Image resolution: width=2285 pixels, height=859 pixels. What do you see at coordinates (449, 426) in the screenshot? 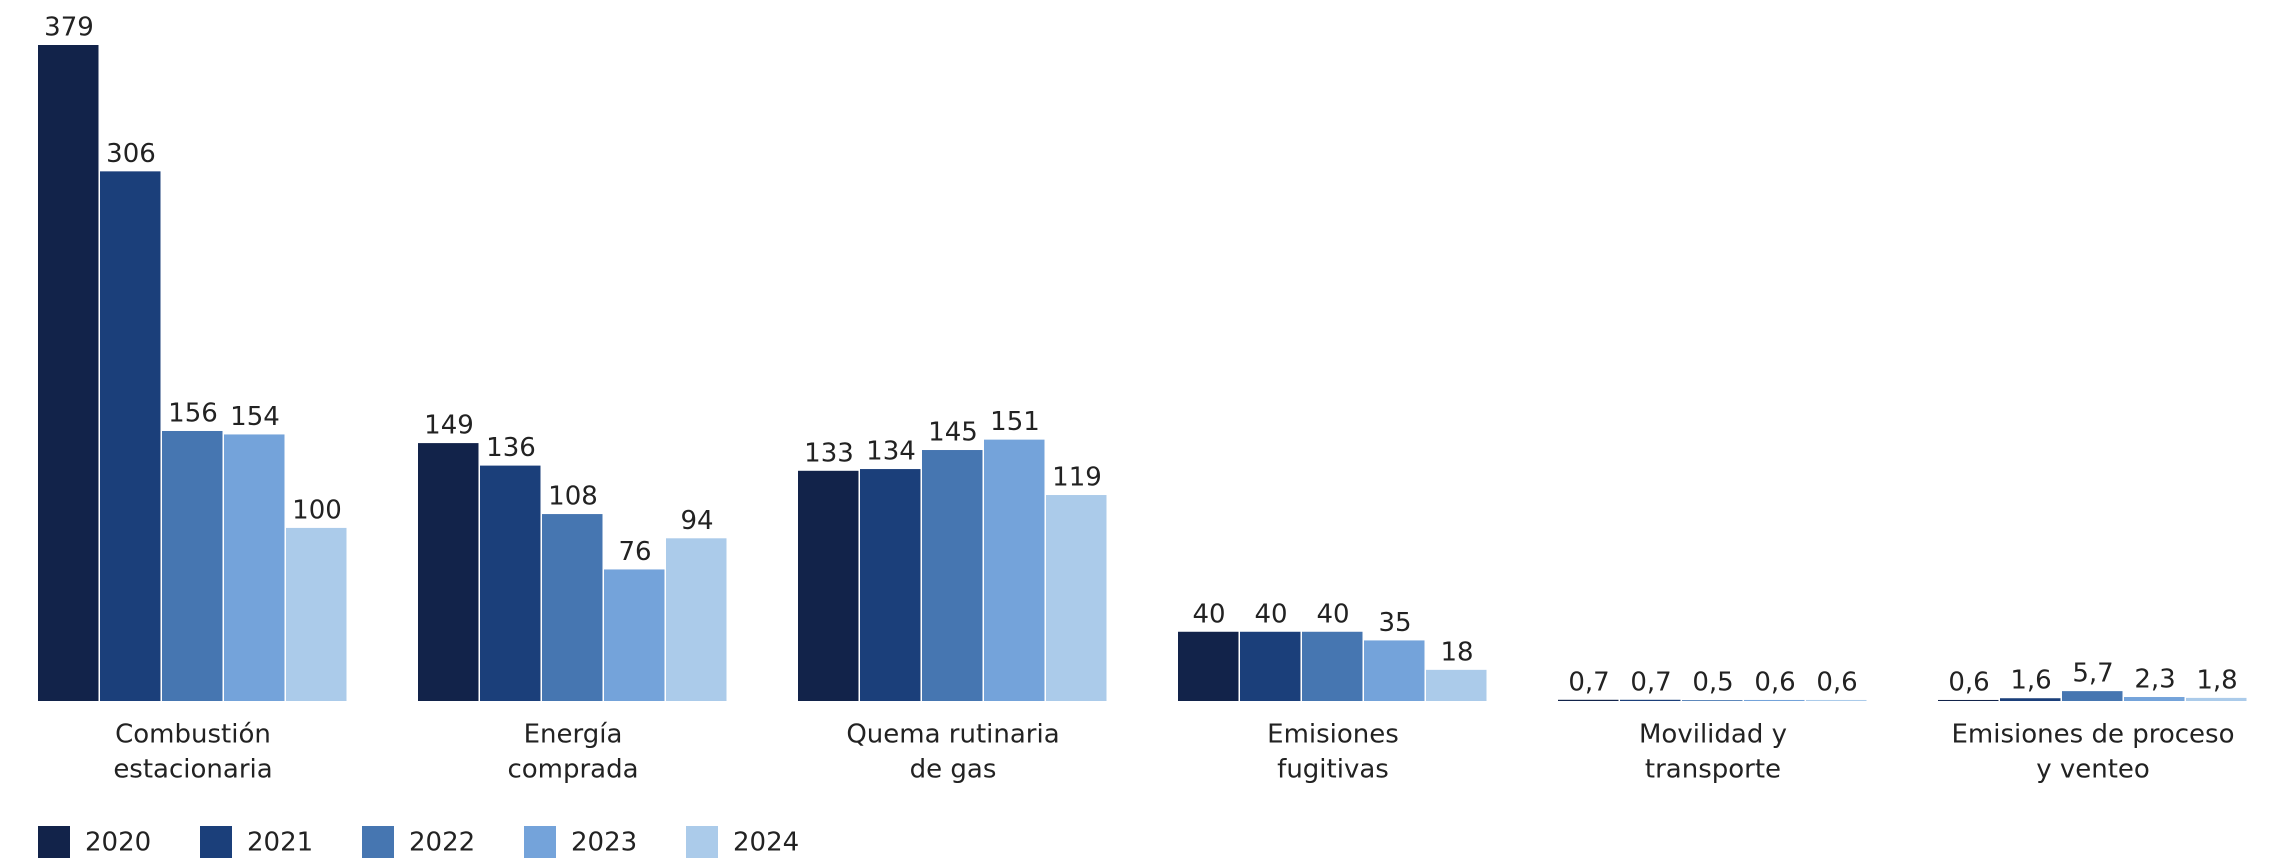
I see `data-label: 149` at bounding box center [449, 426].